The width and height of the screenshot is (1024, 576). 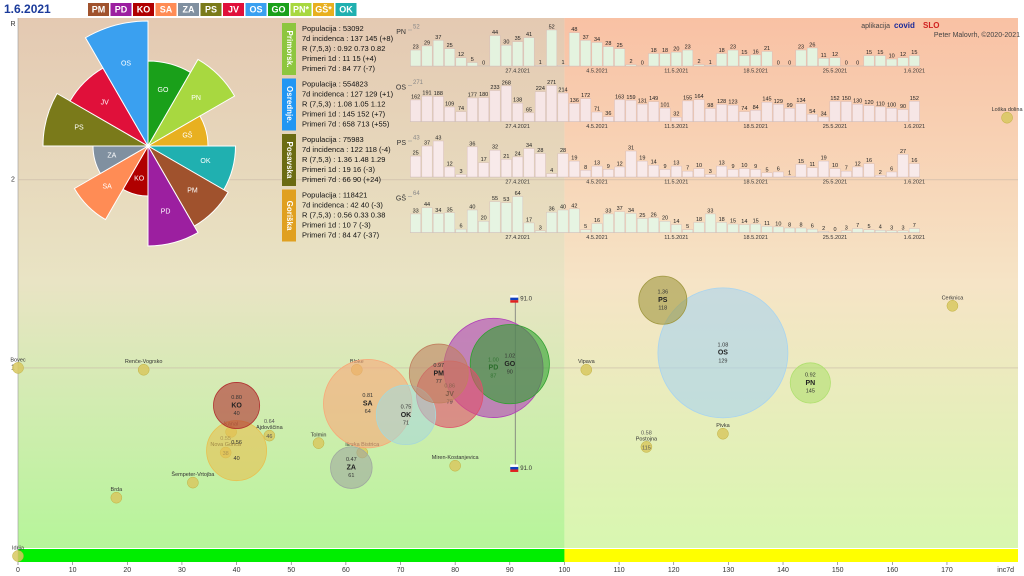 I want to click on bar-value: 34, so click(x=529, y=146).